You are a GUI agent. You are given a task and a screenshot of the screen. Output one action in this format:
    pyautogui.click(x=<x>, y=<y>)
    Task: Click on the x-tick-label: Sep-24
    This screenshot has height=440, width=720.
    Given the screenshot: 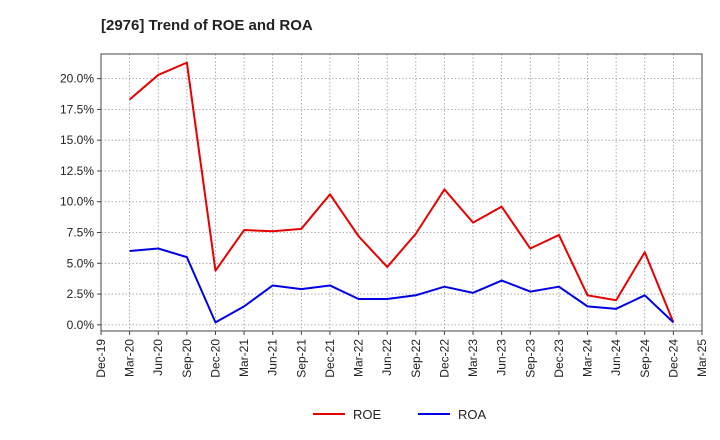 What is the action you would take?
    pyautogui.click(x=645, y=358)
    